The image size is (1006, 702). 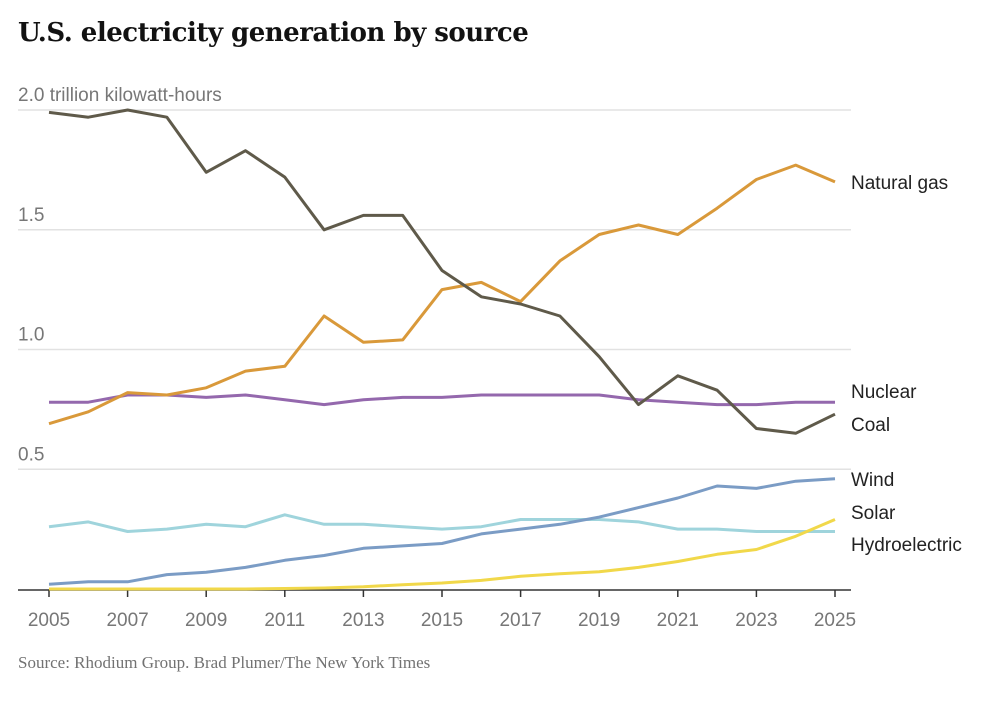 What do you see at coordinates (31, 454) in the screenshot?
I see `y-tick-label: 0.5` at bounding box center [31, 454].